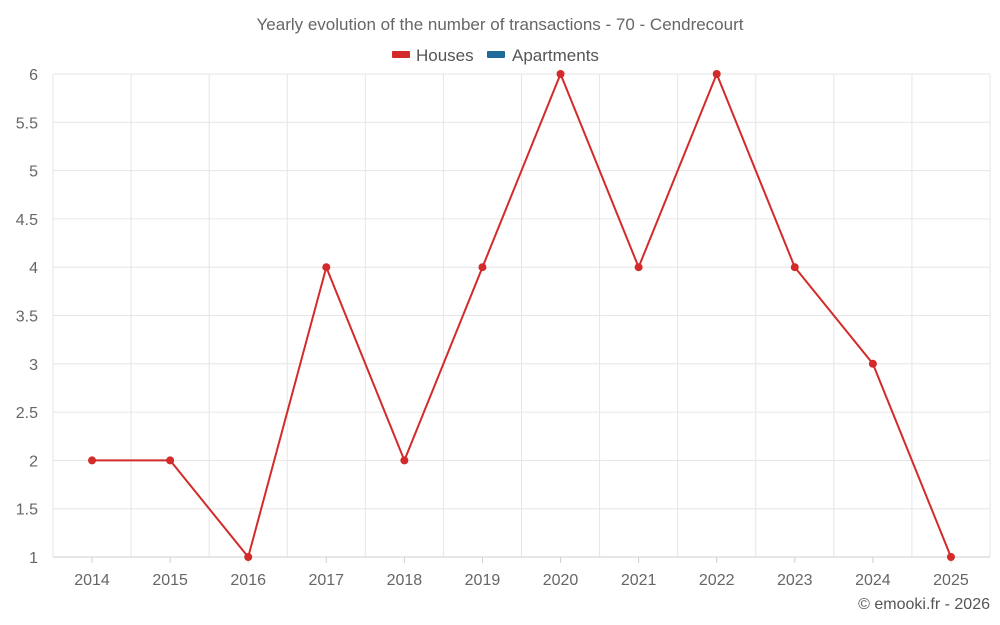 This screenshot has height=625, width=1000. Describe the element at coordinates (924, 604) in the screenshot. I see `credit-text: © emooki.fr - 2026` at that location.